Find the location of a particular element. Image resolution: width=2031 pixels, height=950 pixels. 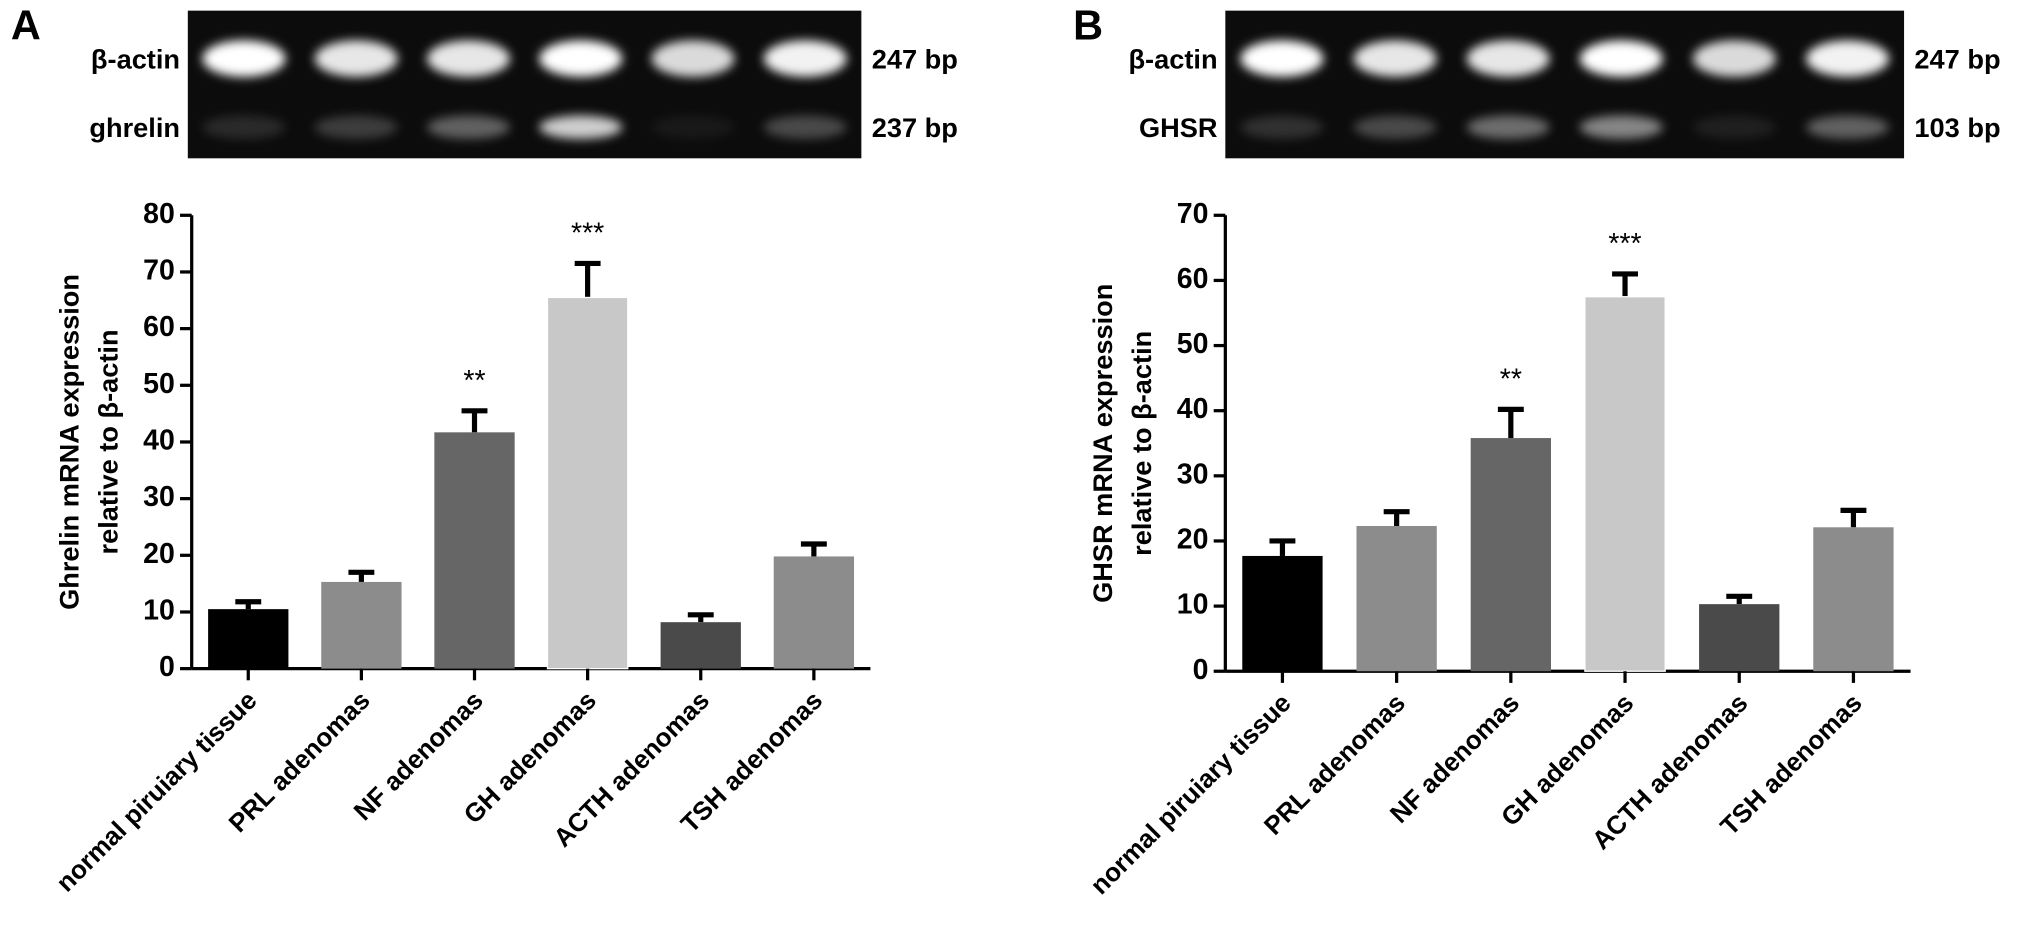

y-axis-title: GHSR mRNA expression is located at coordinates (1102, 443).